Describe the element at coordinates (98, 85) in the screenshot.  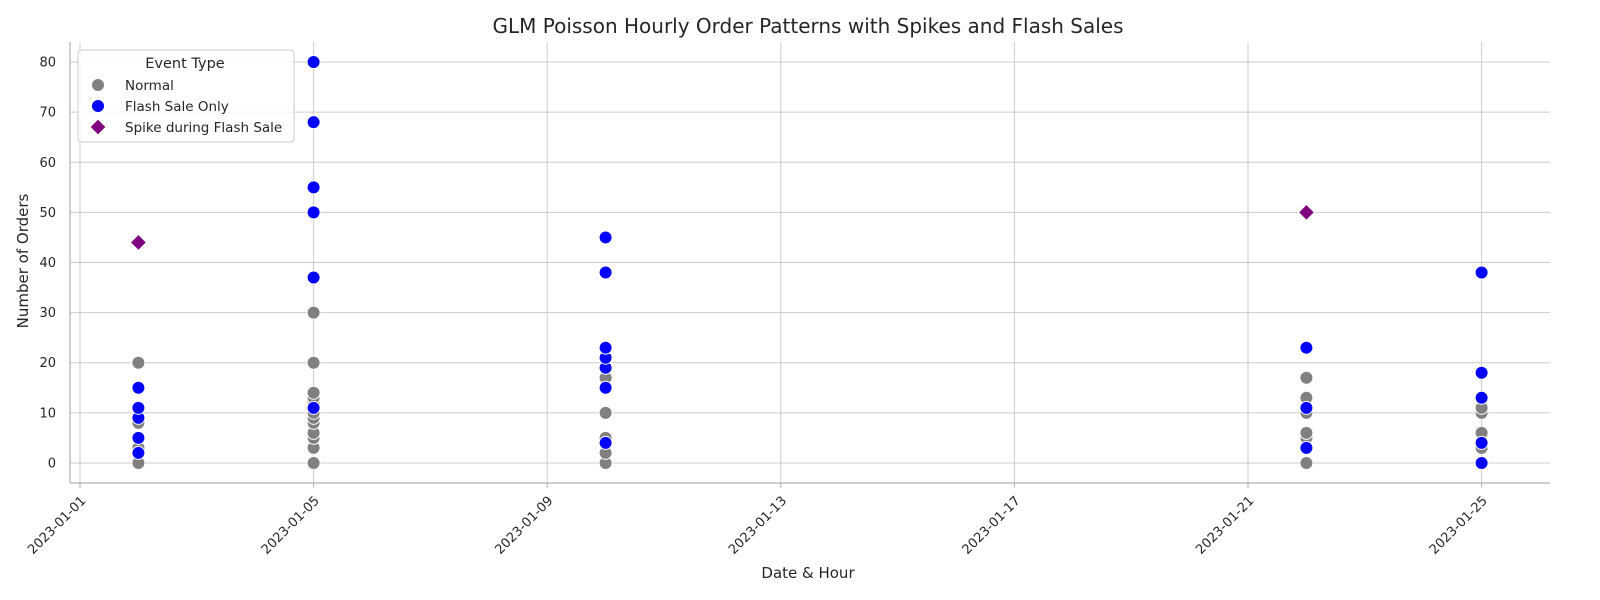
I see `legend-marker-normal` at that location.